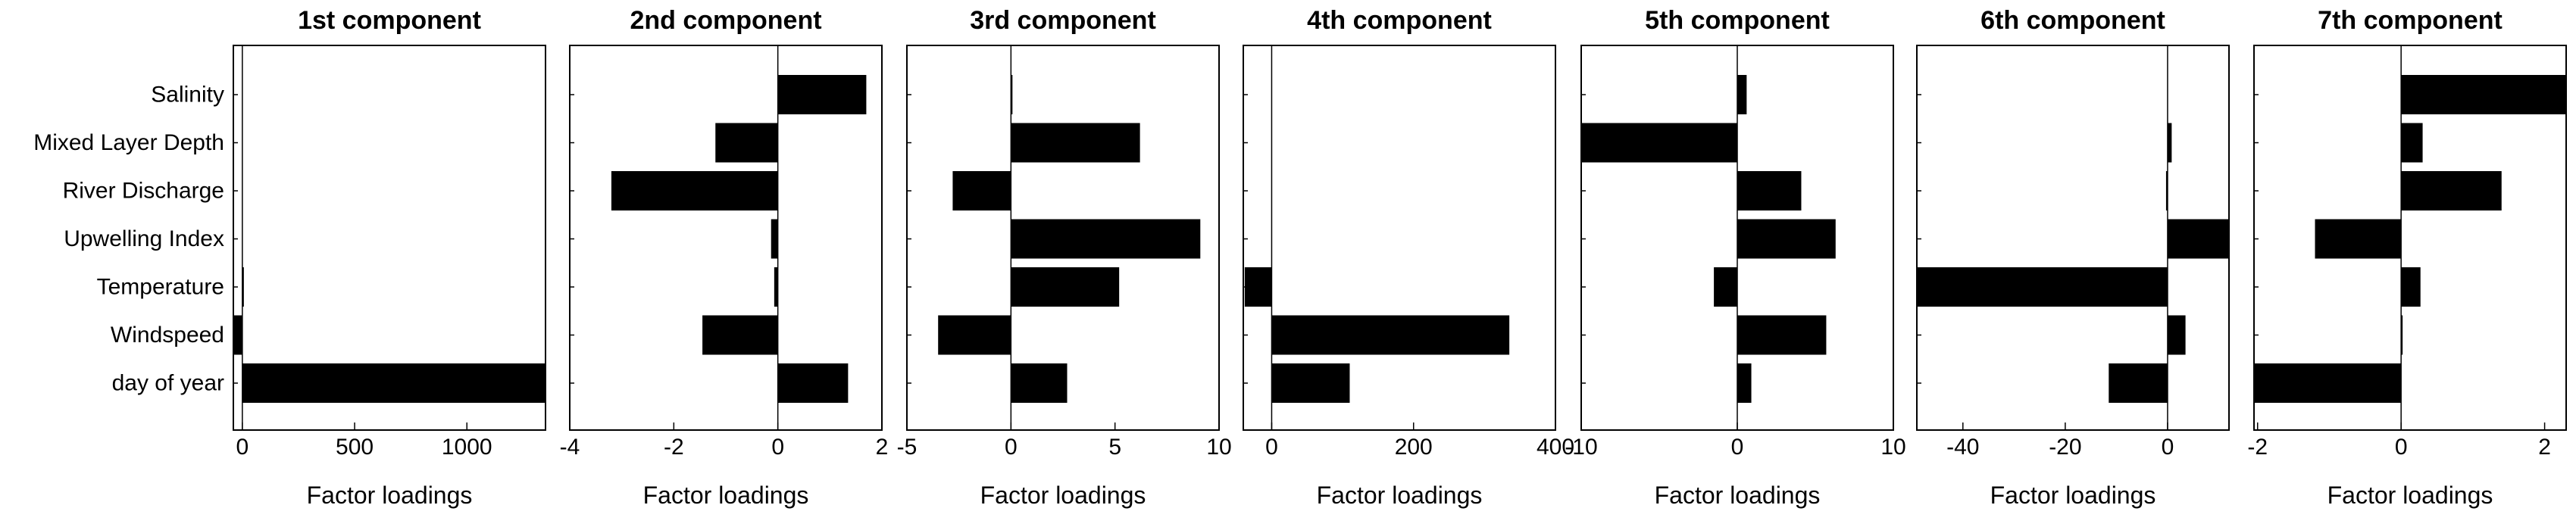 The height and width of the screenshot is (530, 2576). Describe the element at coordinates (355, 447) in the screenshot. I see `x-tick-label: 500` at that location.